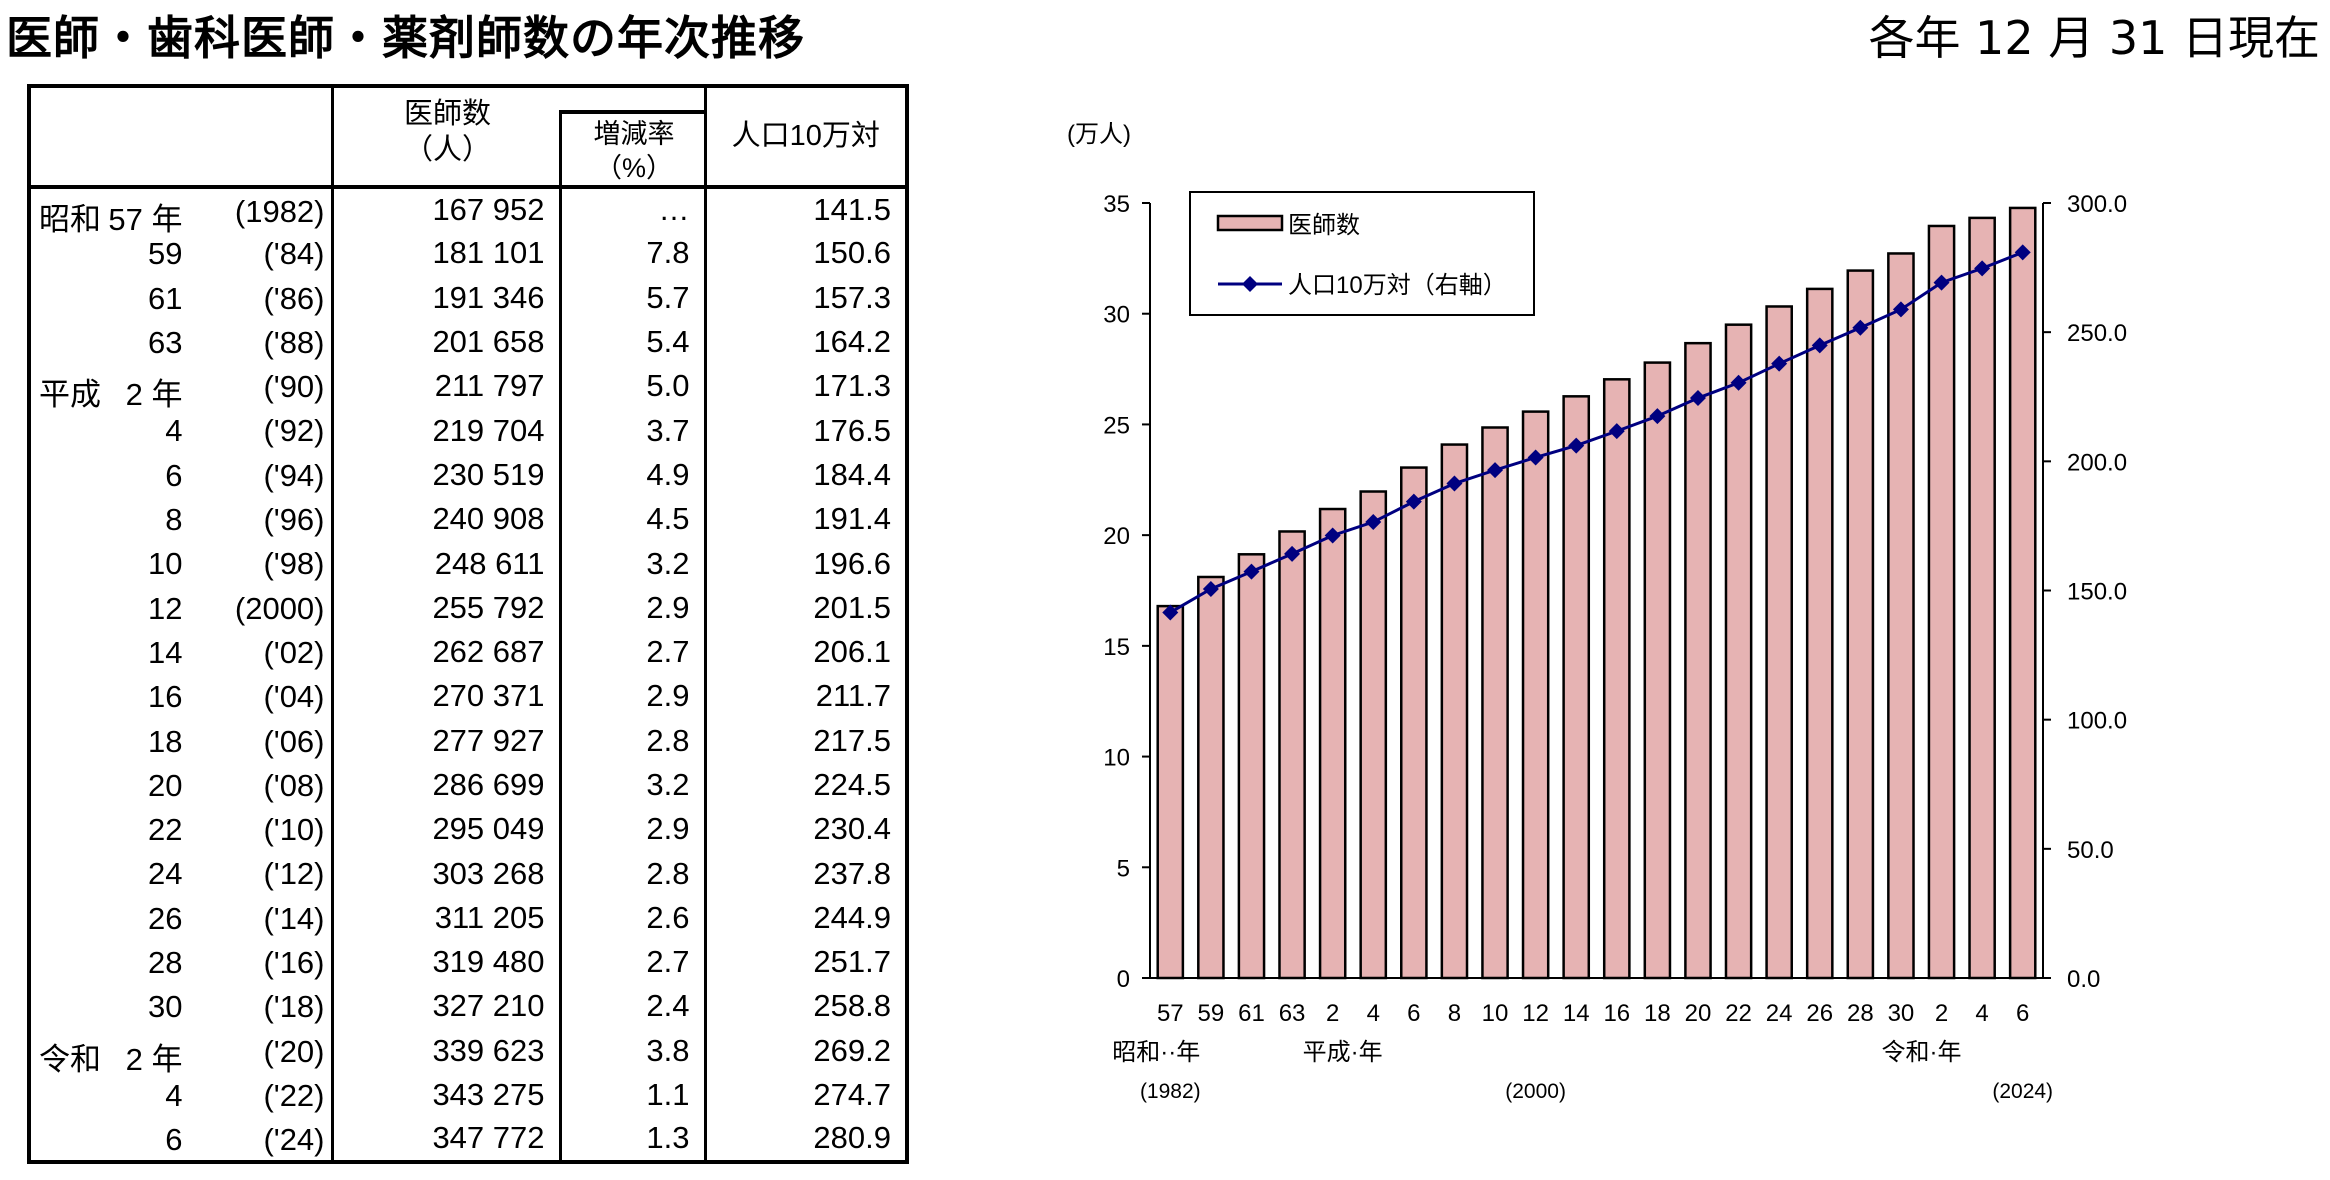 The width and height of the screenshot is (2330, 1180). What do you see at coordinates (1156, 1052) in the screenshot?
I see `era-label: 昭和··年` at bounding box center [1156, 1052].